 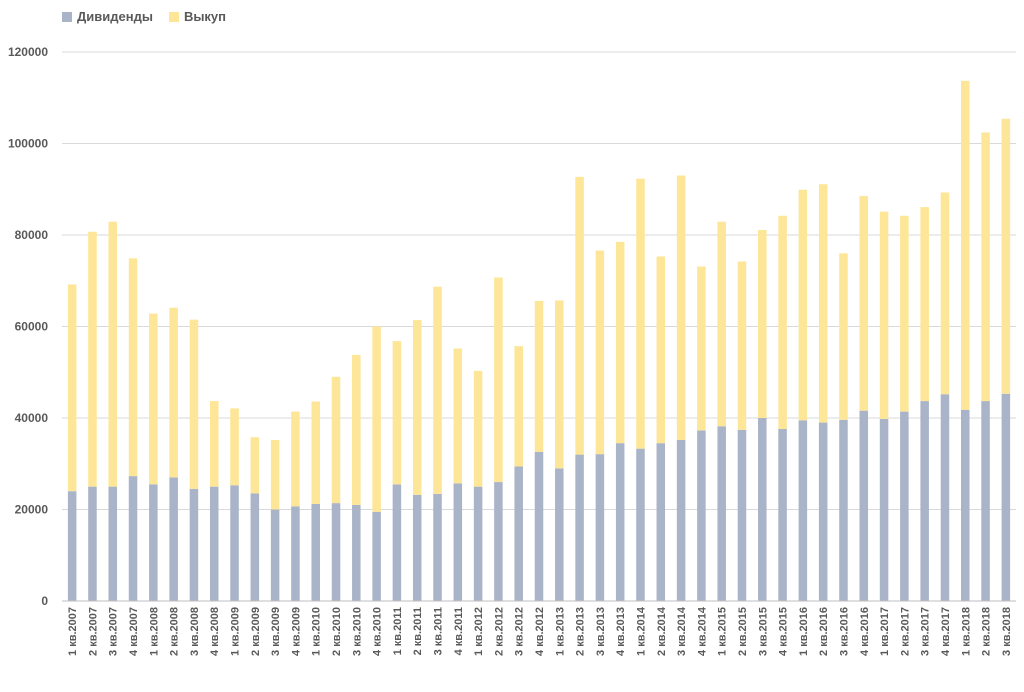 What do you see at coordinates (296, 631) in the screenshot?
I see `x-tick-label: 4 кв.2009` at bounding box center [296, 631].